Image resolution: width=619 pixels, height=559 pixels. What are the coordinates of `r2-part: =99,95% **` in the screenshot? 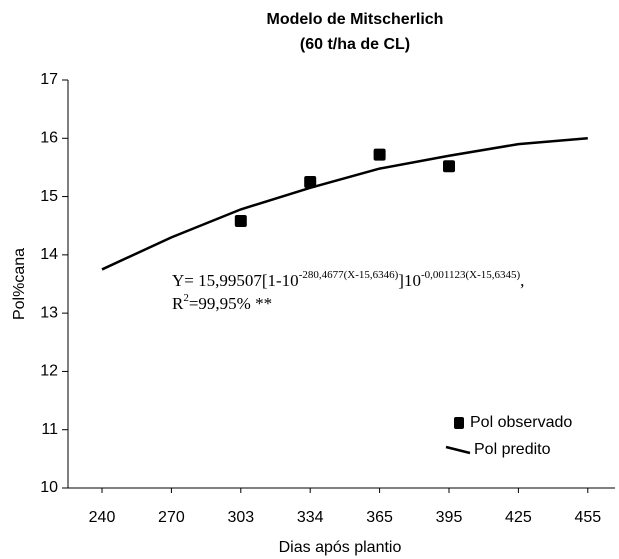 It's located at (230, 303).